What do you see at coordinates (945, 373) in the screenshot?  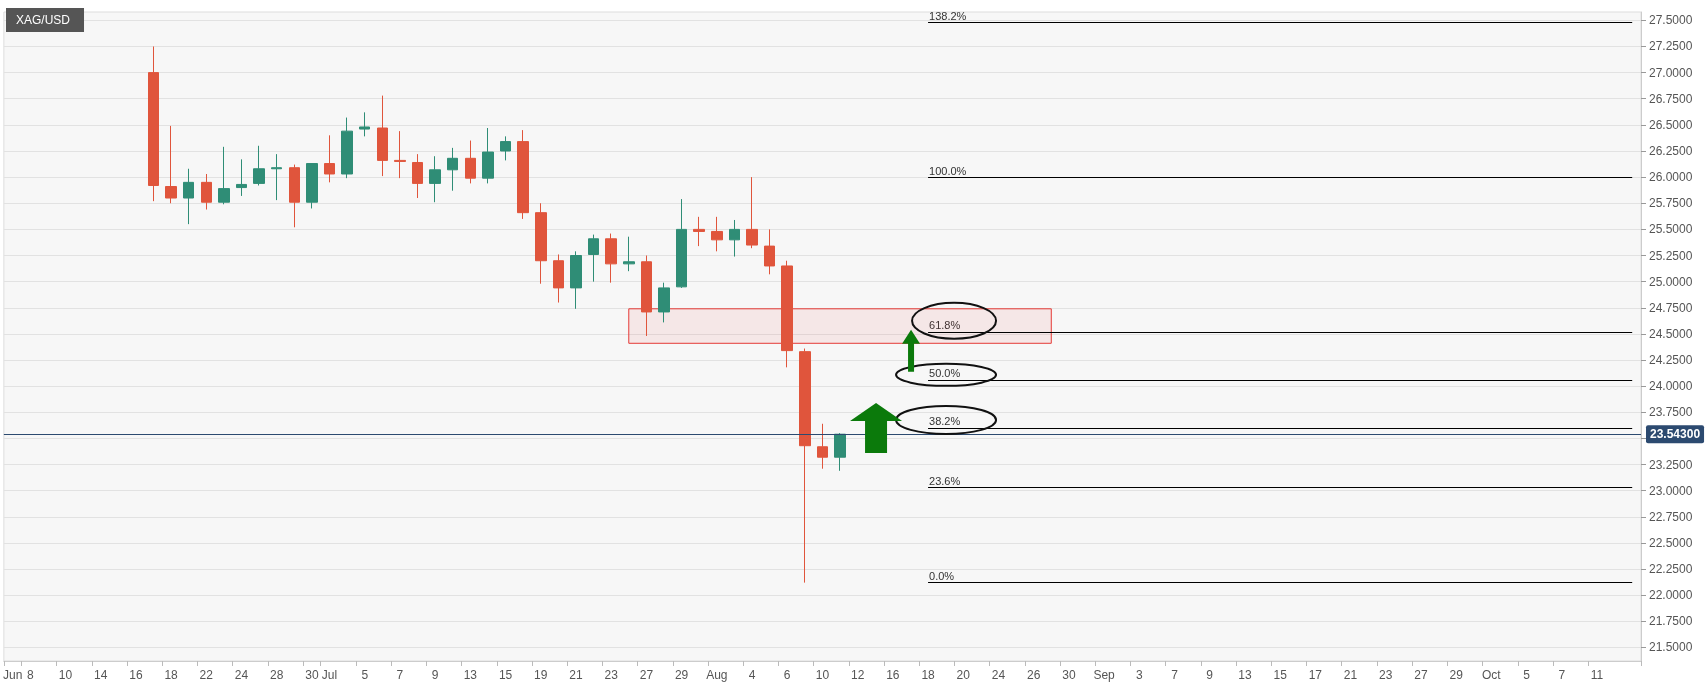 I see `annotation: 50.0%` at bounding box center [945, 373].